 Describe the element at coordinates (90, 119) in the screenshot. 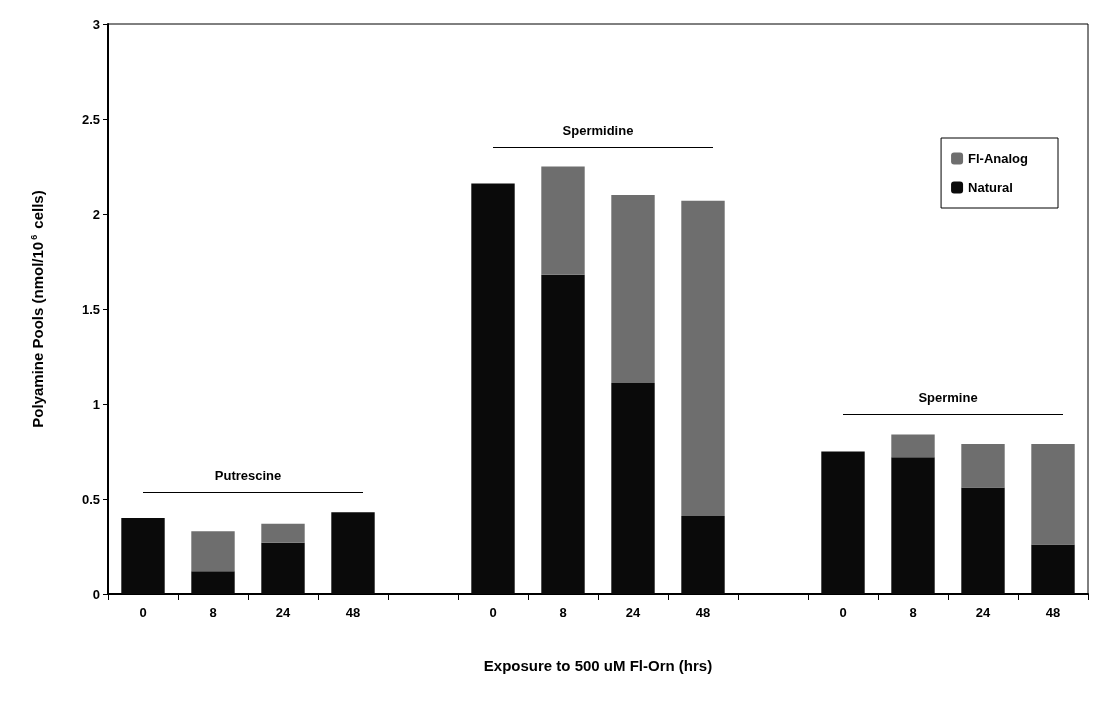

I see `y-tick-label: 2.5` at that location.